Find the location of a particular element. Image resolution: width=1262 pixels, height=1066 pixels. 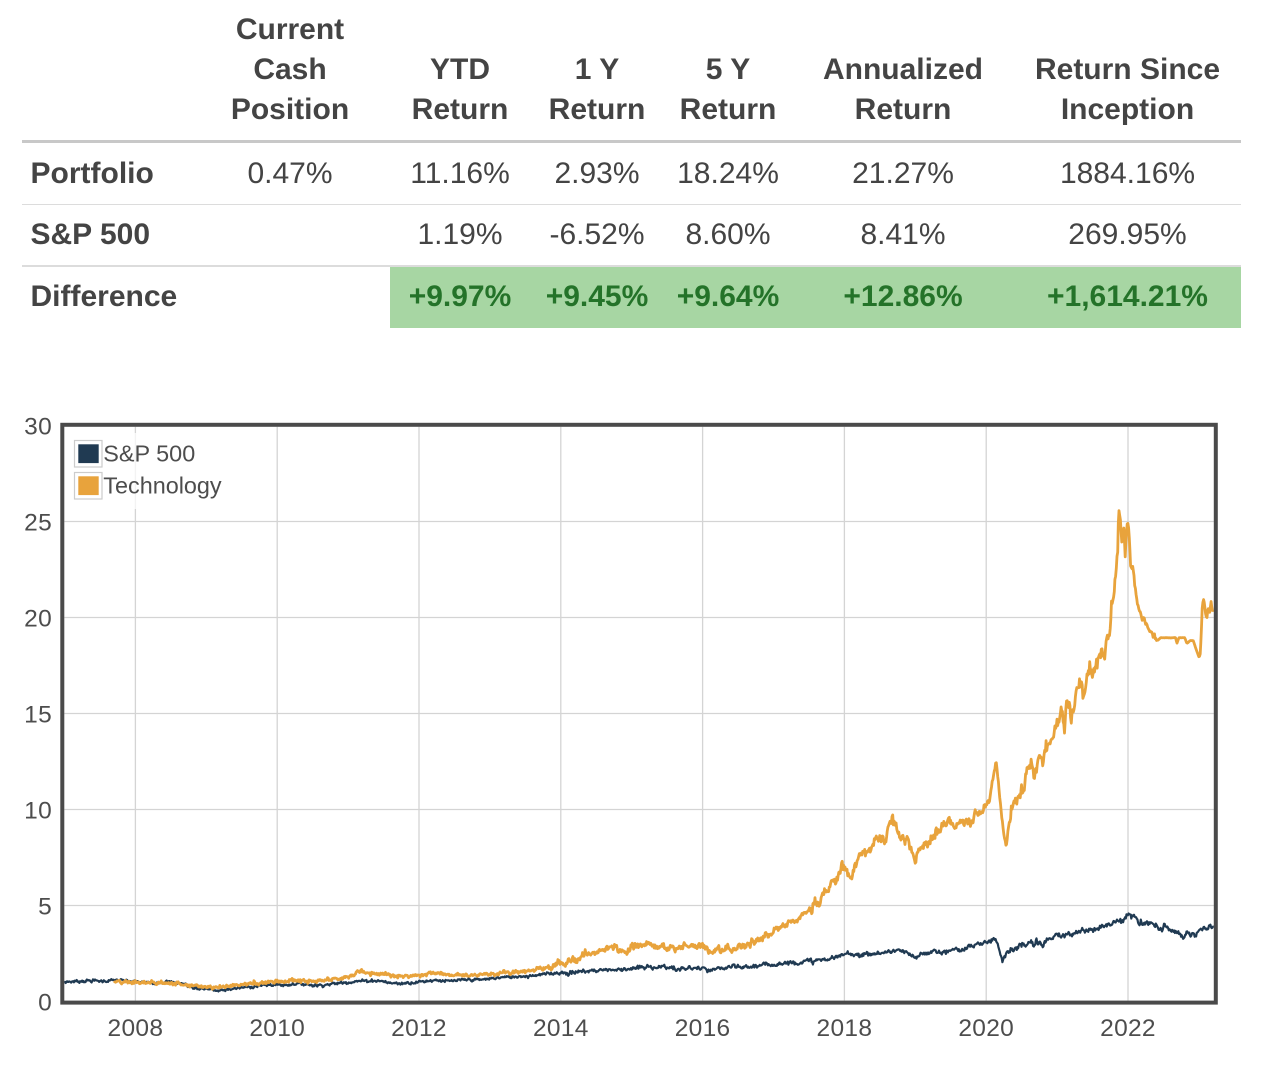

svg-text: 30 is located at coordinates (38, 427).